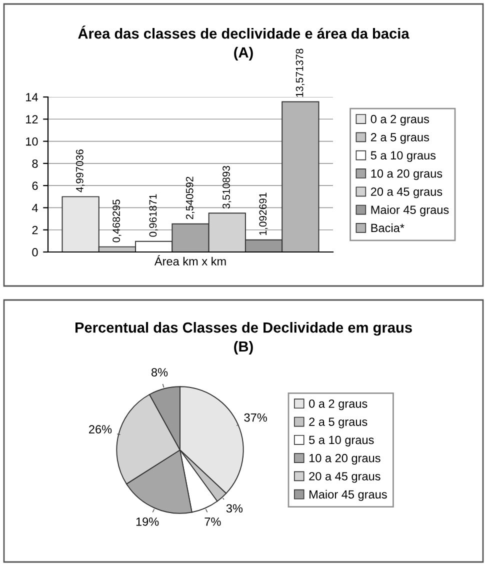 The height and width of the screenshot is (567, 487). Describe the element at coordinates (35, 186) in the screenshot. I see `y-tick-label: 6` at that location.